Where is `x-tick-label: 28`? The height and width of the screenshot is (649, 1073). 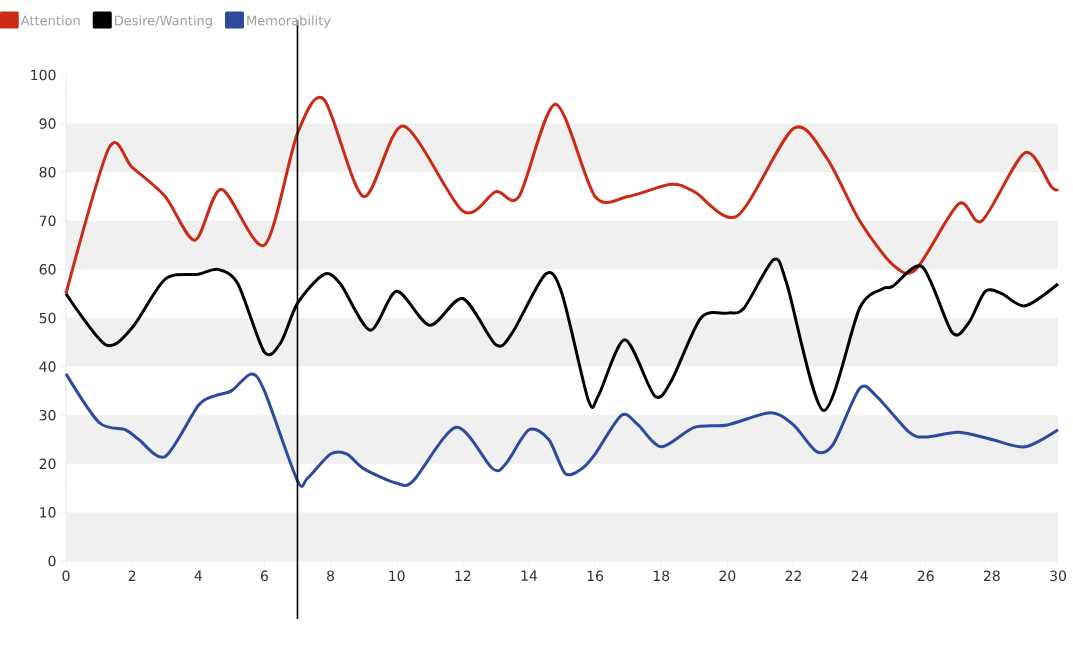 x-tick-label: 28 is located at coordinates (991, 576).